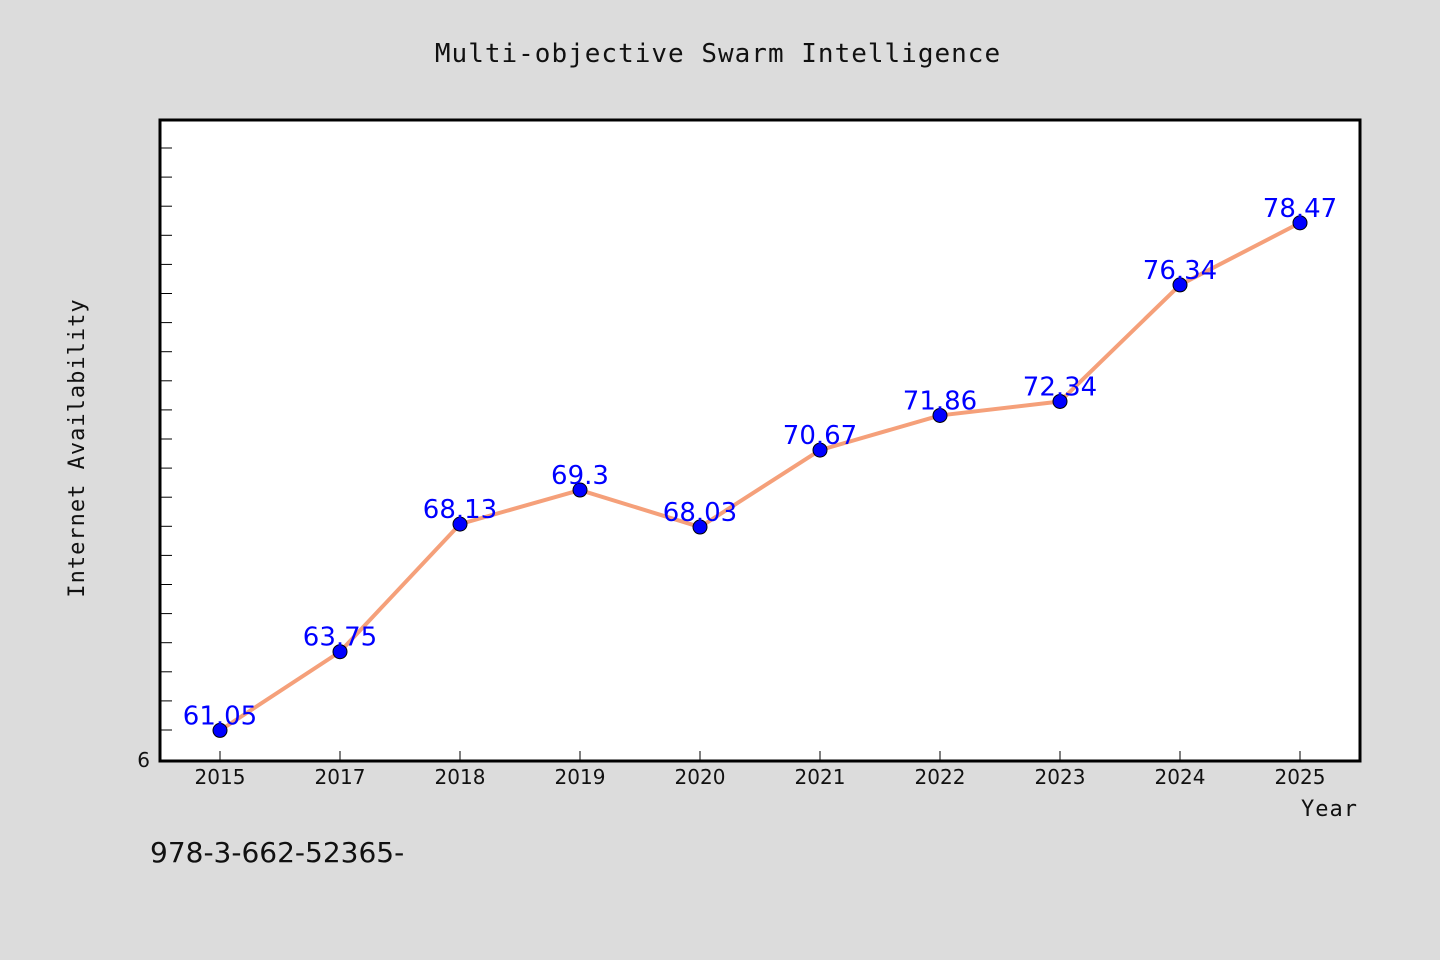  I want to click on y-axis-ticks, so click(166, 439).